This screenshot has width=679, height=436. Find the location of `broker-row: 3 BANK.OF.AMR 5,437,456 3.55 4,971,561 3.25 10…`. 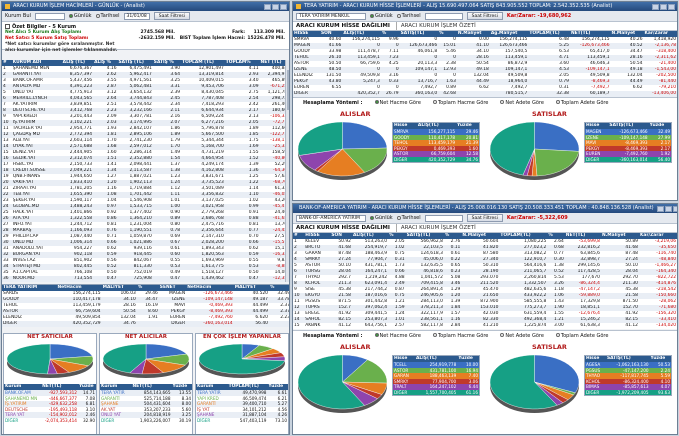

broker-row: 3 BANK.OF.AMR 5,437,456 3.55 4,971,561 3.25 10… is located at coordinates (145, 81).